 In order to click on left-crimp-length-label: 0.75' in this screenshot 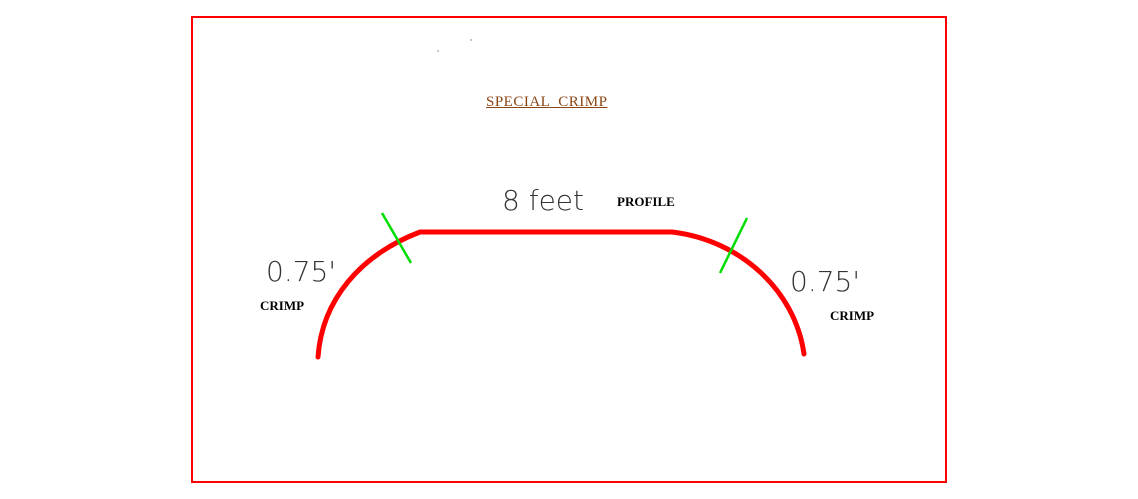, I will do `click(301, 271)`.